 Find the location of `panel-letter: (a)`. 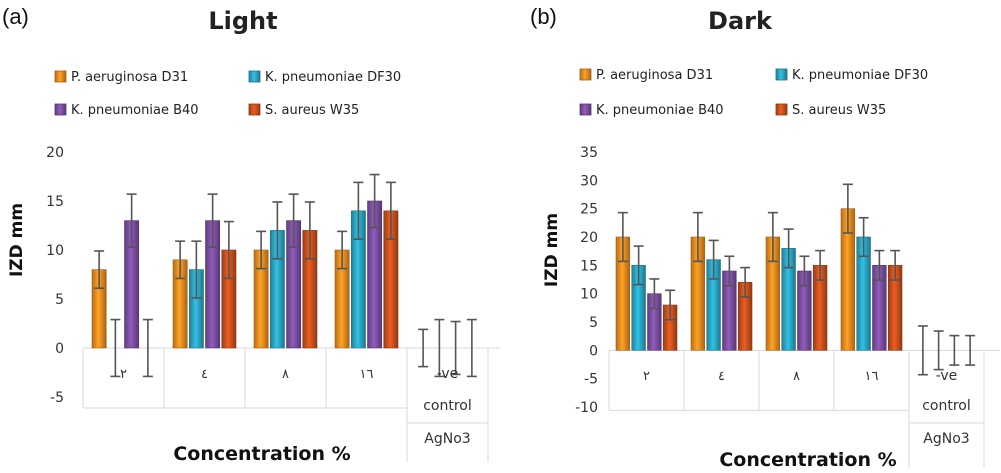

panel-letter: (a) is located at coordinates (15, 16).